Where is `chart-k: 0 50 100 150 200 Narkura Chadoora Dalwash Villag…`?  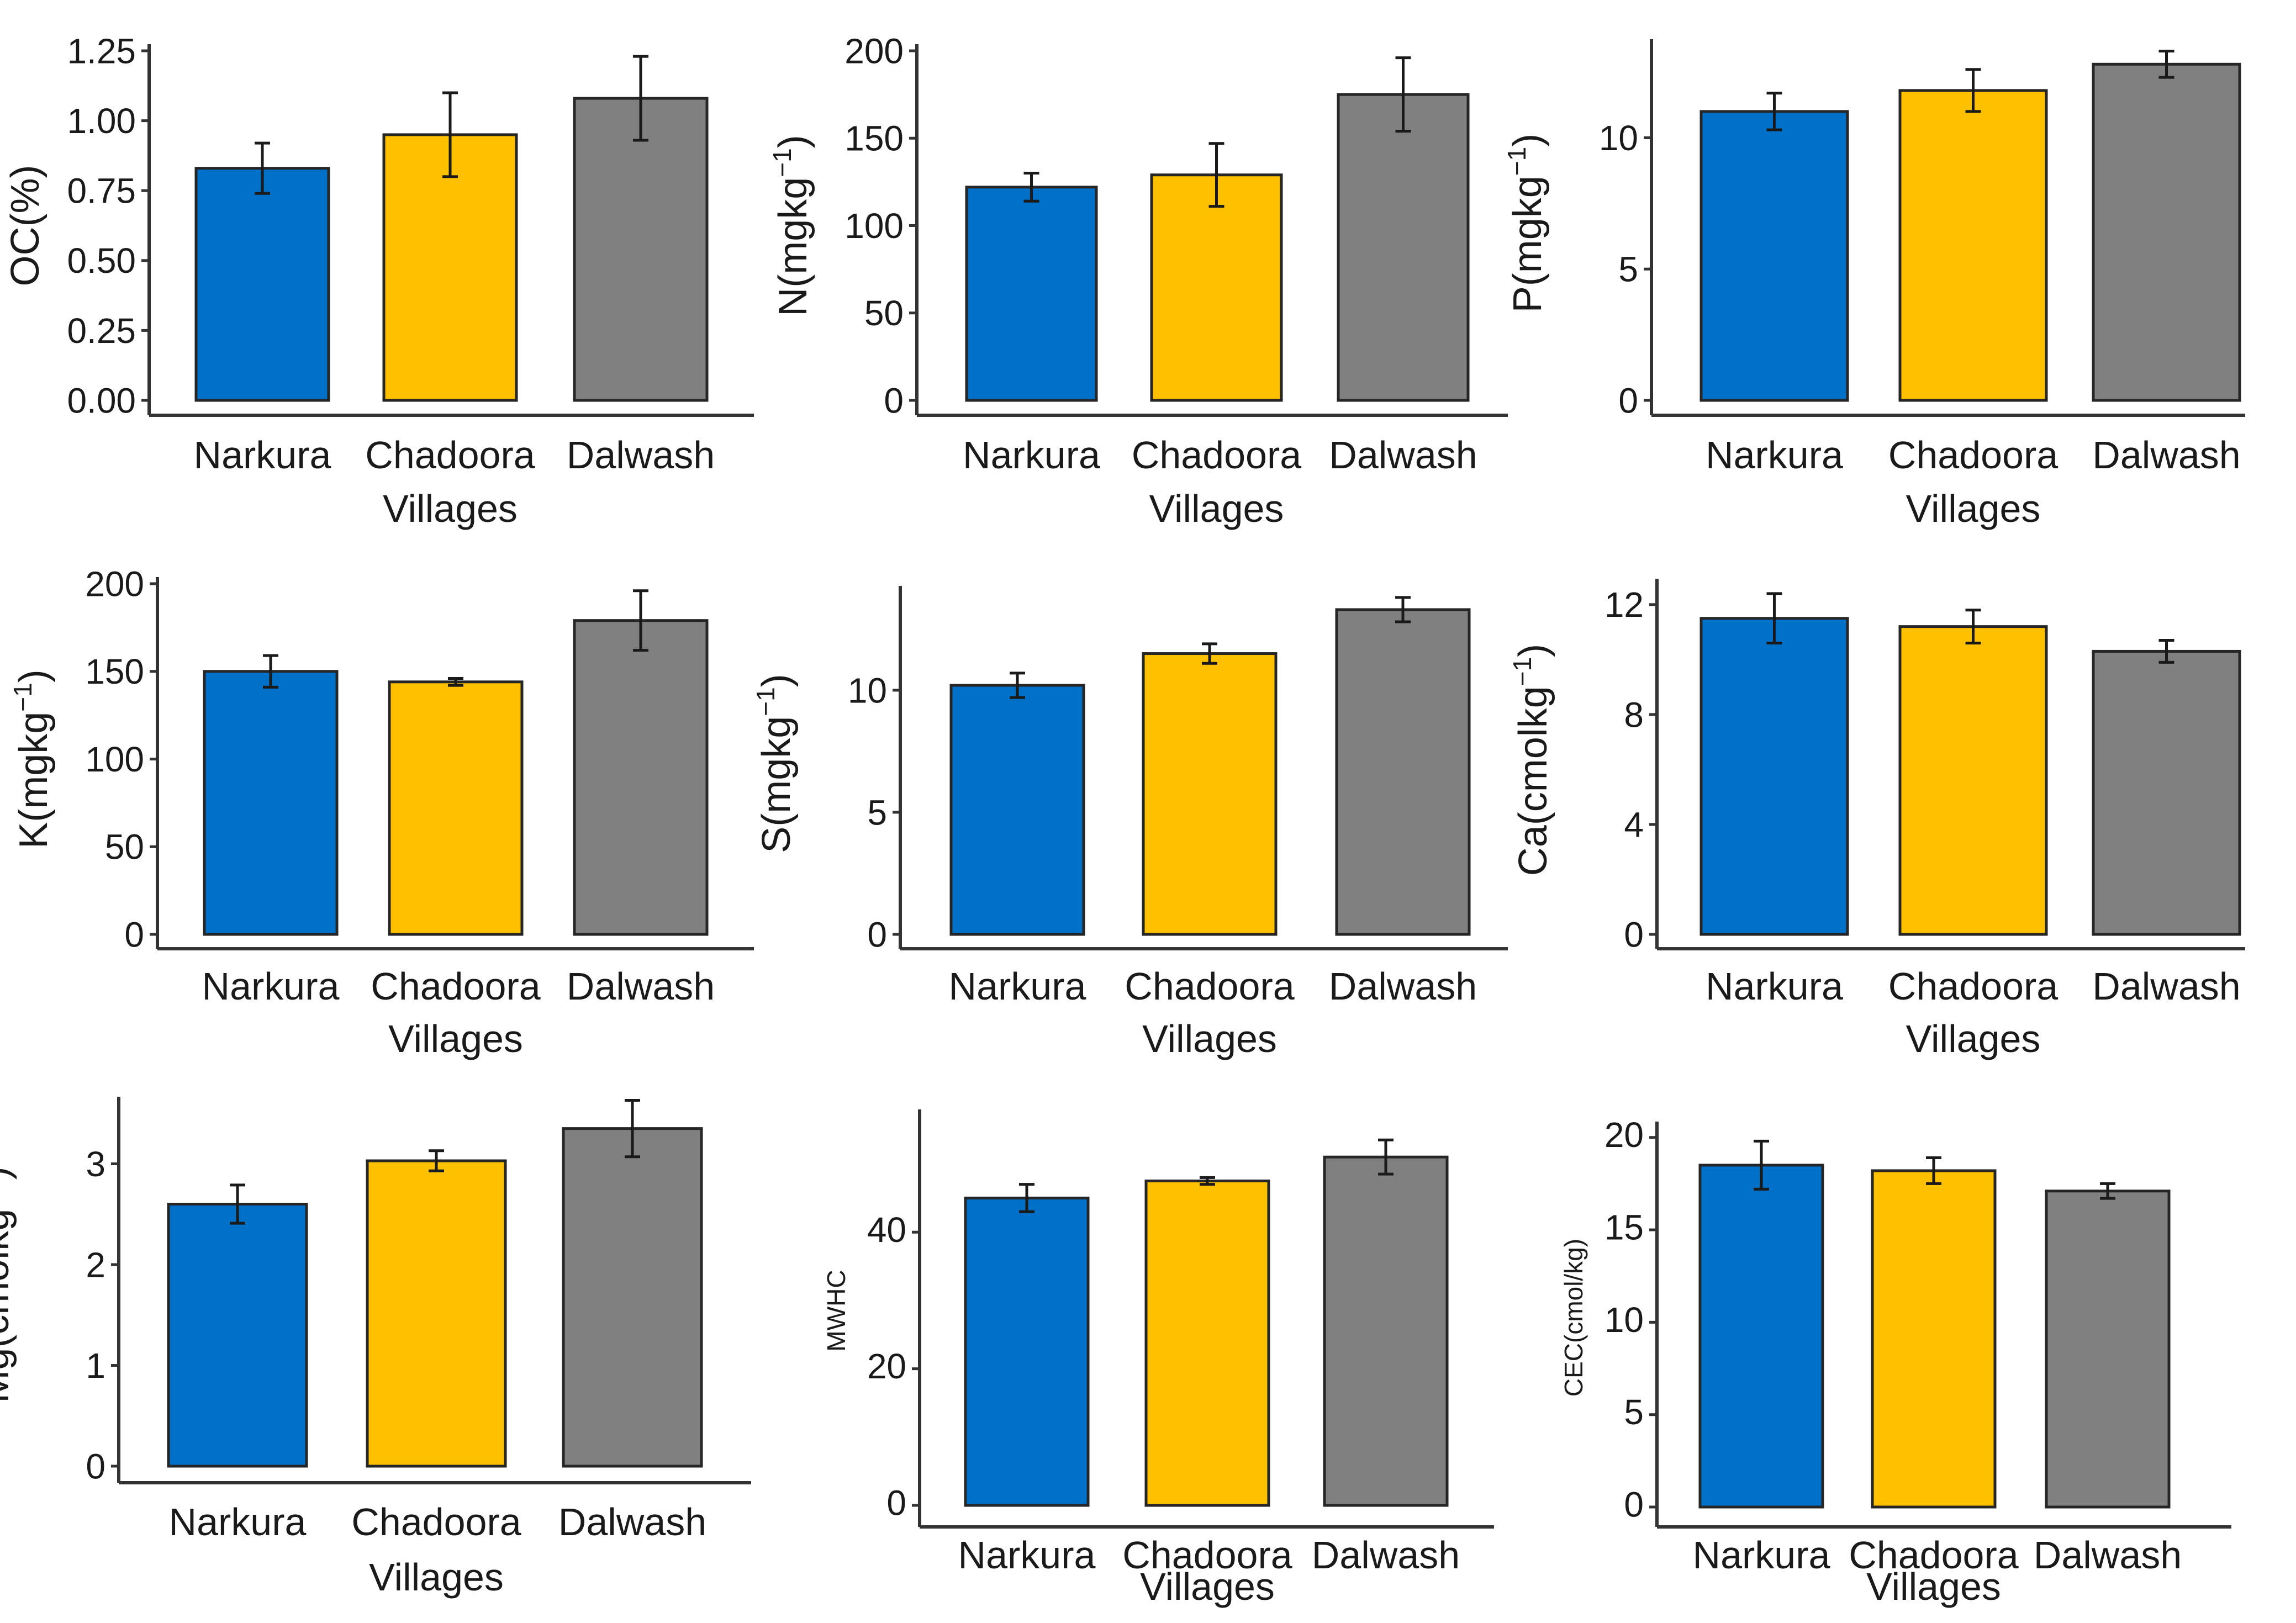
chart-k: 0 50 100 150 200 Narkura Chadoora Dalwash Villag… is located at coordinates (381, 812).